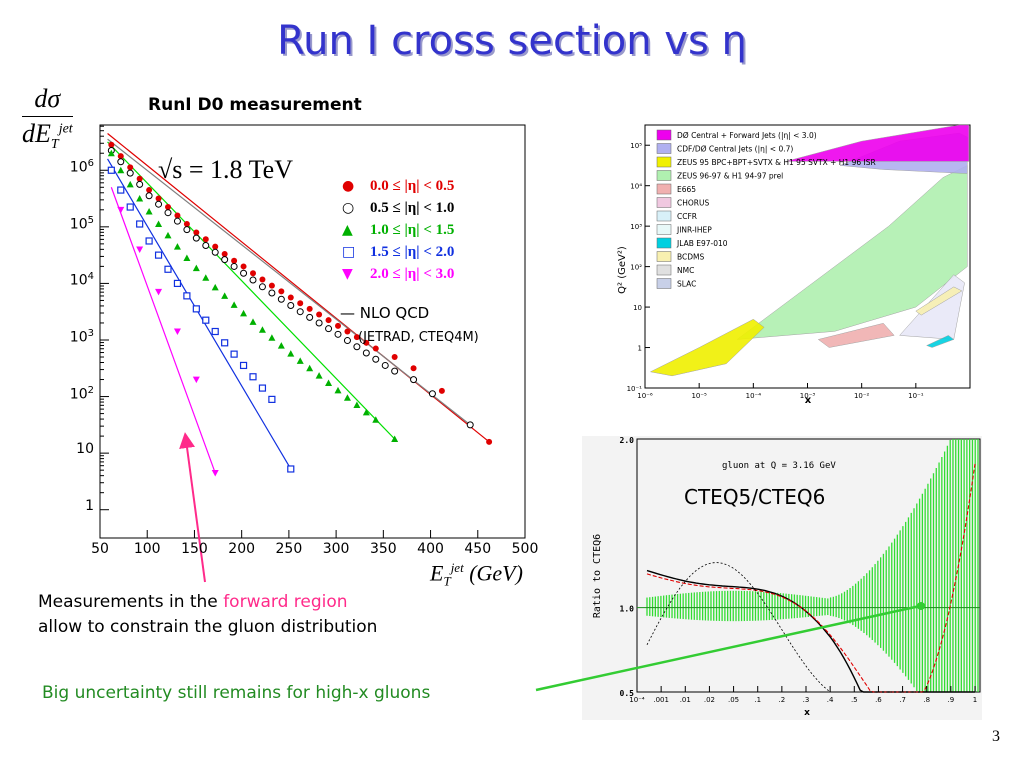  I want to click on xtick-label: 50, so click(100, 549).